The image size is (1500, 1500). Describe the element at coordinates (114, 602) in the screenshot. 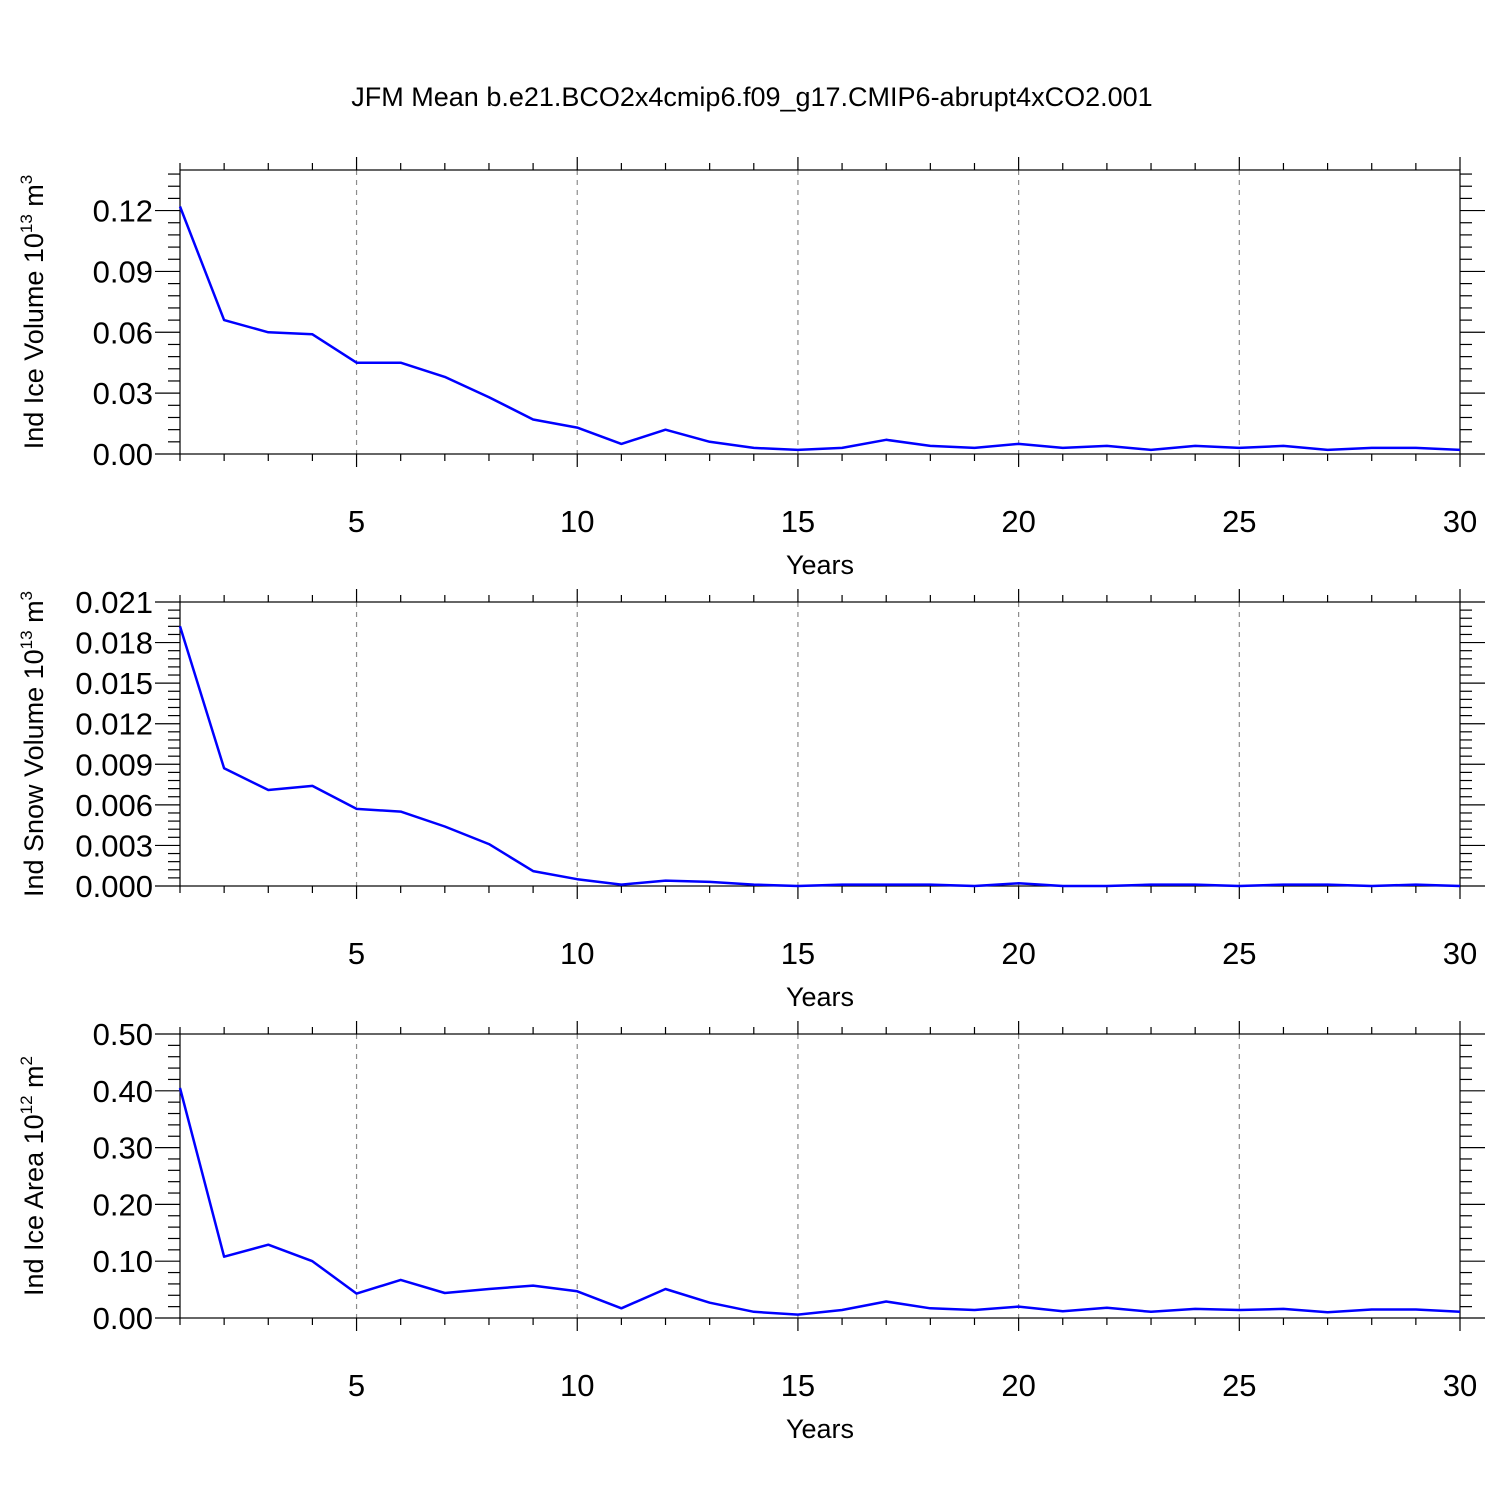

I see `y-tick-label: 0.021` at that location.